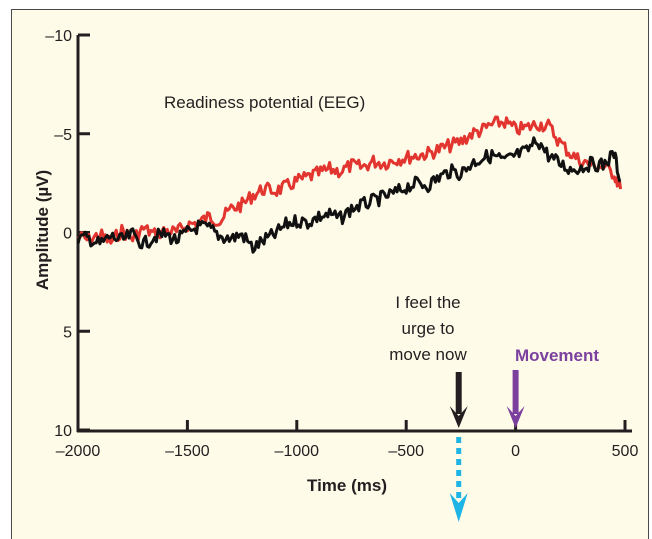  What do you see at coordinates (427, 302) in the screenshot?
I see `urge-label-line-1: I feel the` at bounding box center [427, 302].